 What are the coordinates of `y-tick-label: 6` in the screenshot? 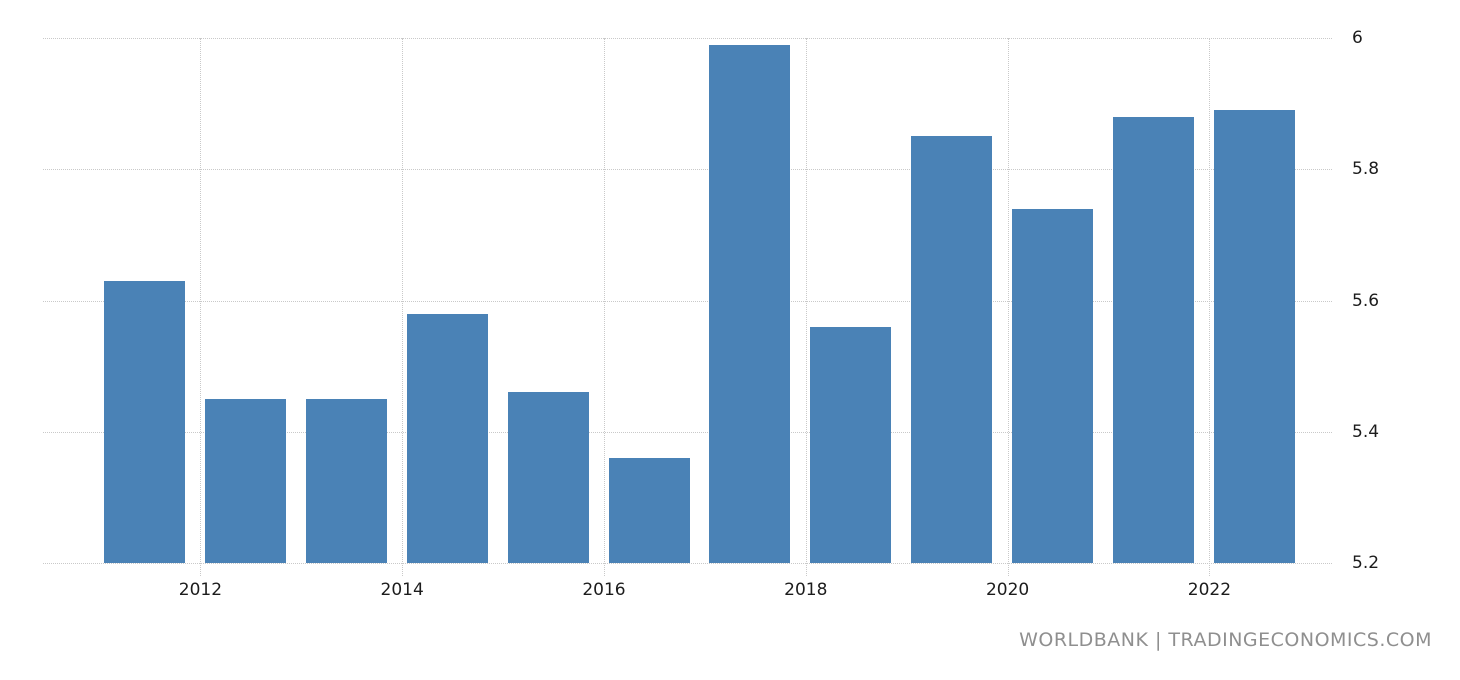 It's located at (1357, 38).